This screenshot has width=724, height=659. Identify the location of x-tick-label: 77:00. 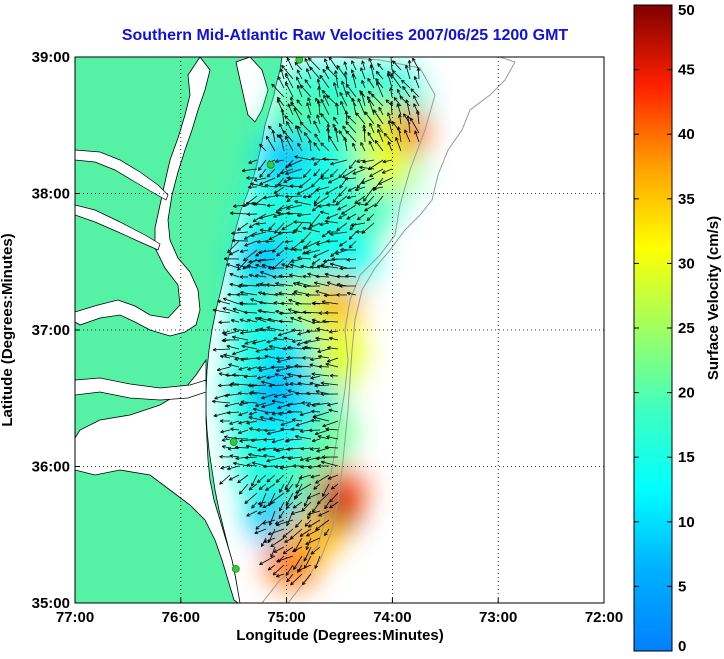
(75, 617).